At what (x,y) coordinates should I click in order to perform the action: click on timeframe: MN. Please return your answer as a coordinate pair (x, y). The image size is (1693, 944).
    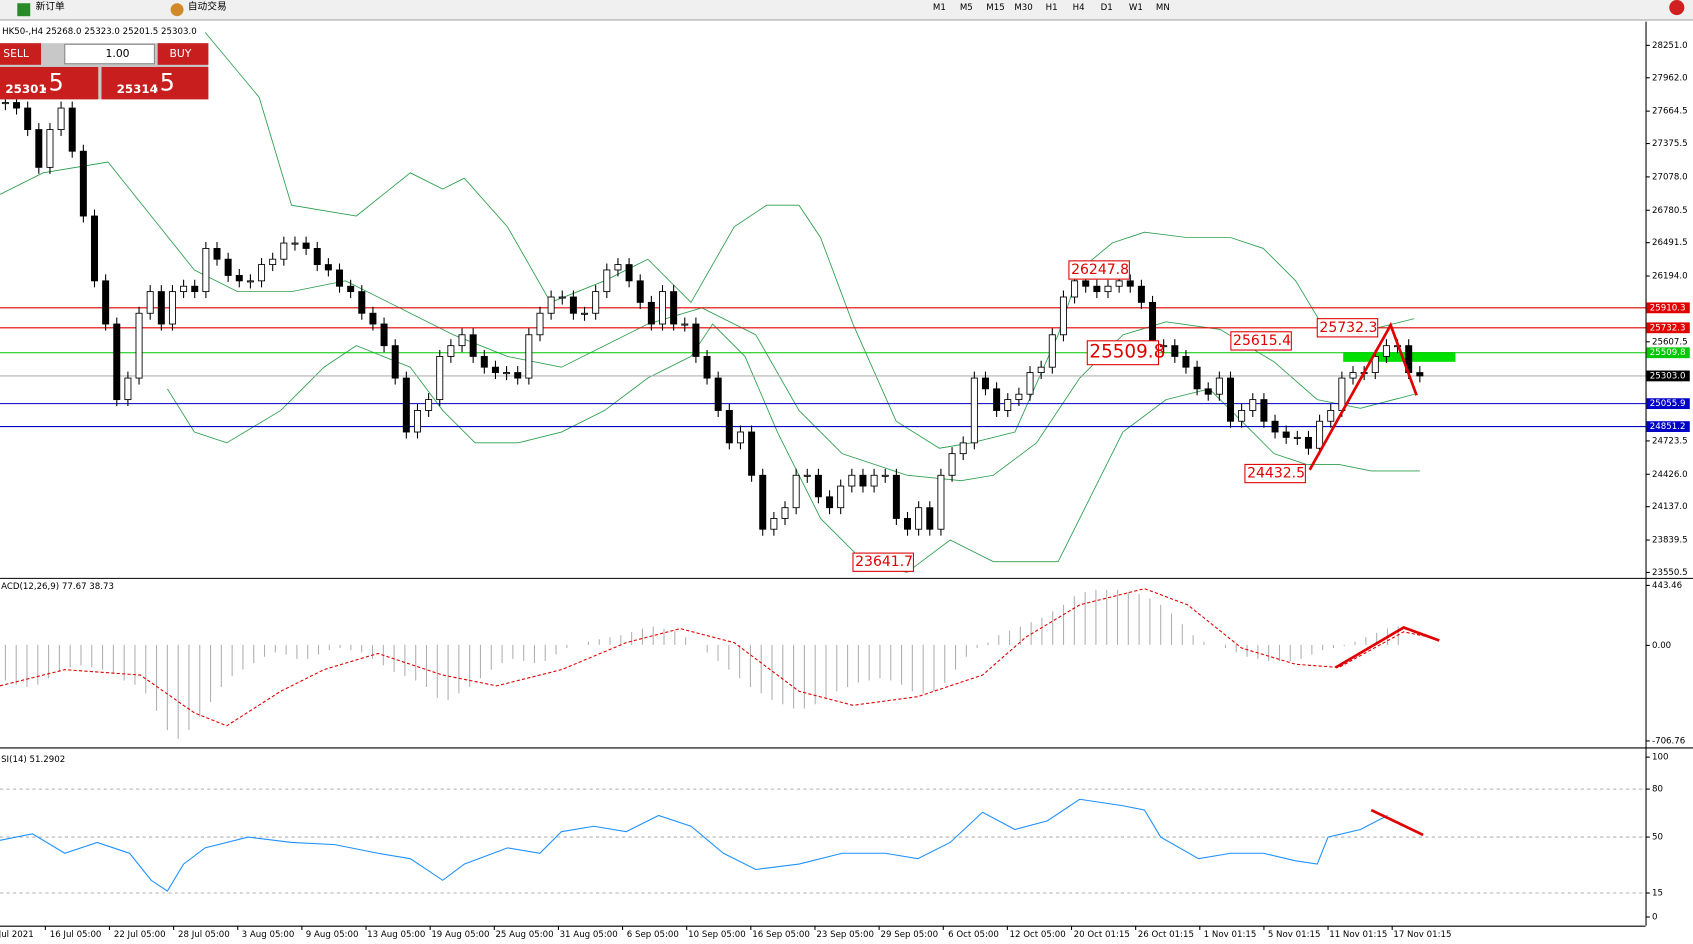
    Looking at the image, I should click on (1163, 8).